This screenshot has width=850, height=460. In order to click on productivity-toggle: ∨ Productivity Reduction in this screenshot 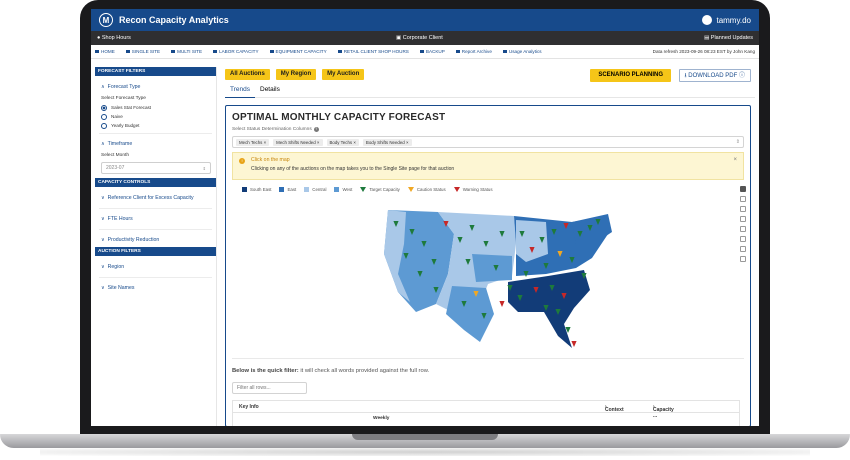, I will do `click(155, 240)`.